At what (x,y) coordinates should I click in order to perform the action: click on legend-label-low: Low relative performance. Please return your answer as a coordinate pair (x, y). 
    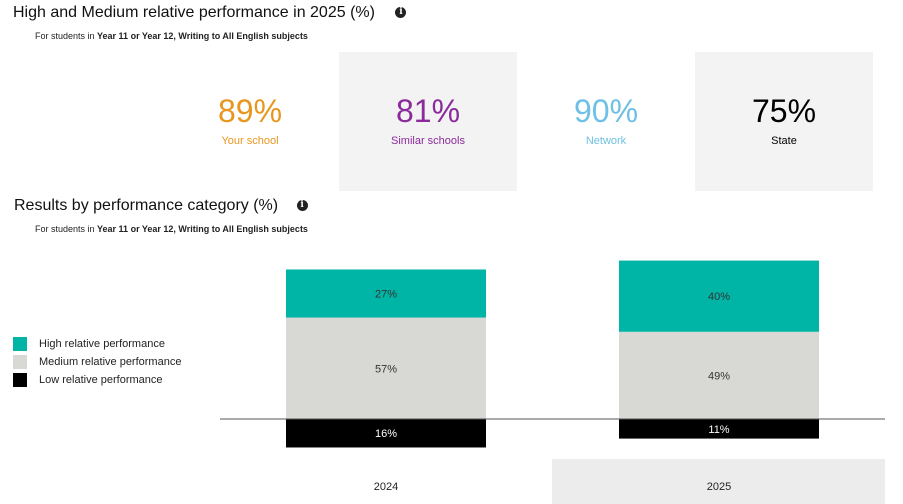
    Looking at the image, I should click on (101, 380).